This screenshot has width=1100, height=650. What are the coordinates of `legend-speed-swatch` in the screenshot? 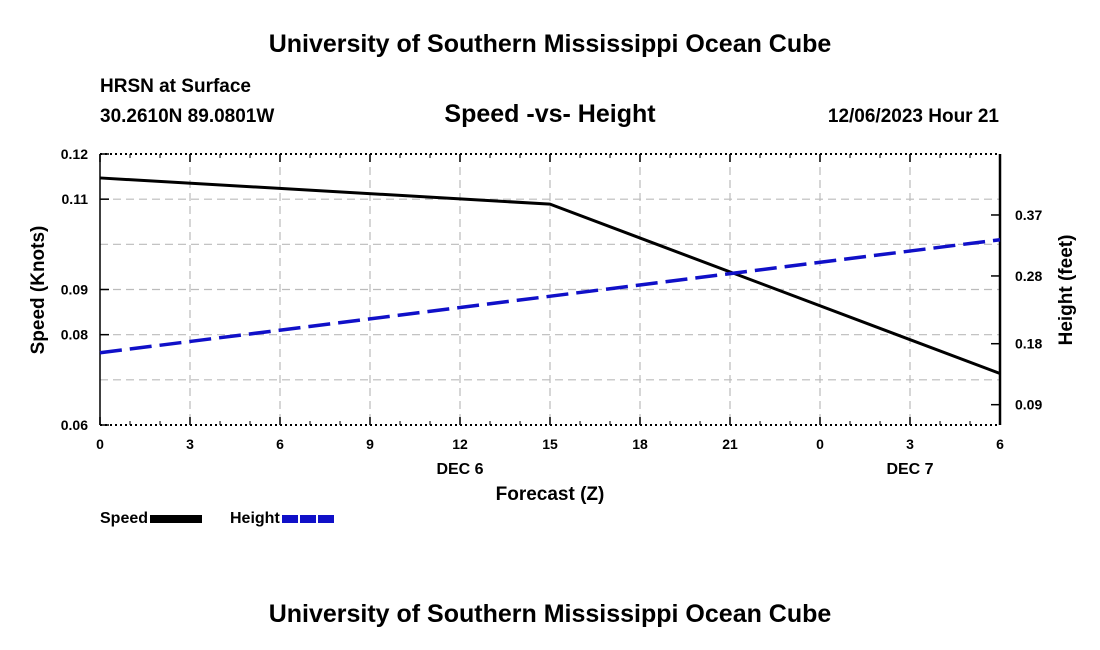 It's located at (176, 519).